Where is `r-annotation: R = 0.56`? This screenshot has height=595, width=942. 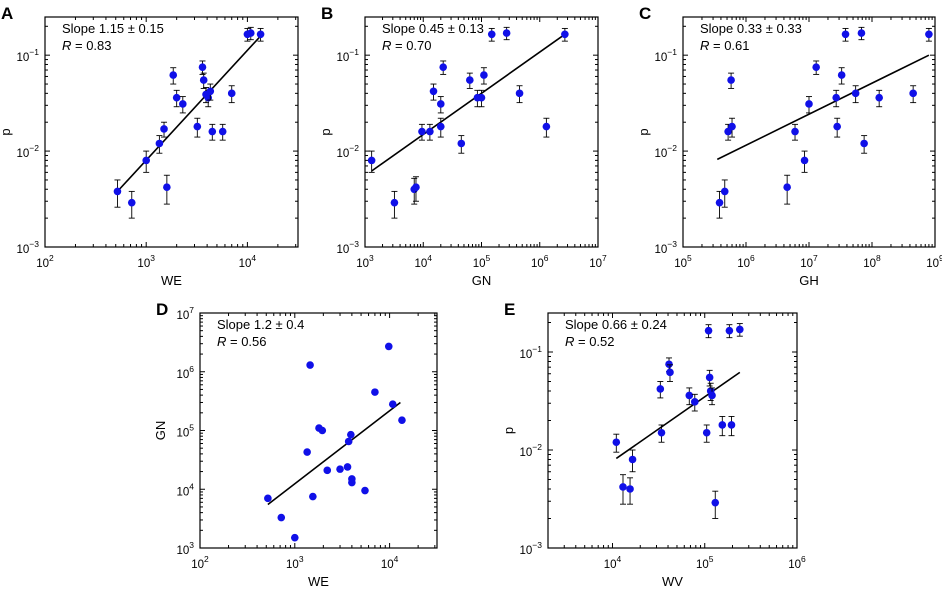 r-annotation: R = 0.56 is located at coordinates (242, 341).